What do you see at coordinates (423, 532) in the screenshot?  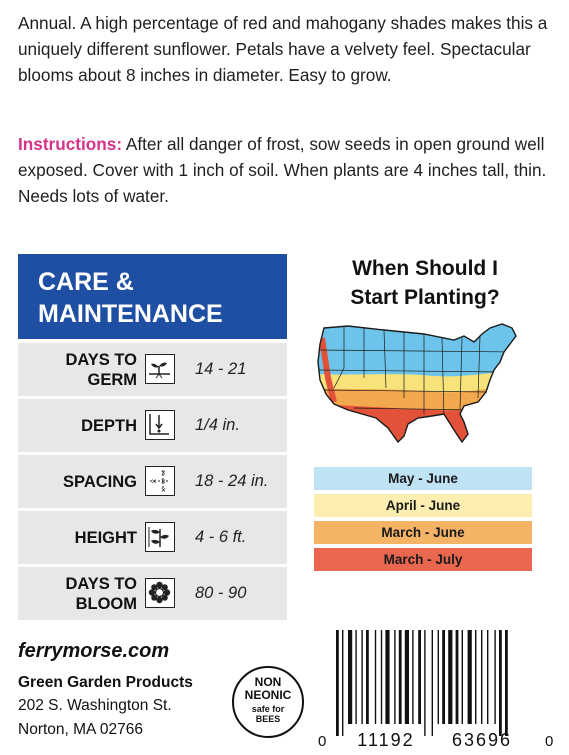 I see `zone-march-june: March - June` at bounding box center [423, 532].